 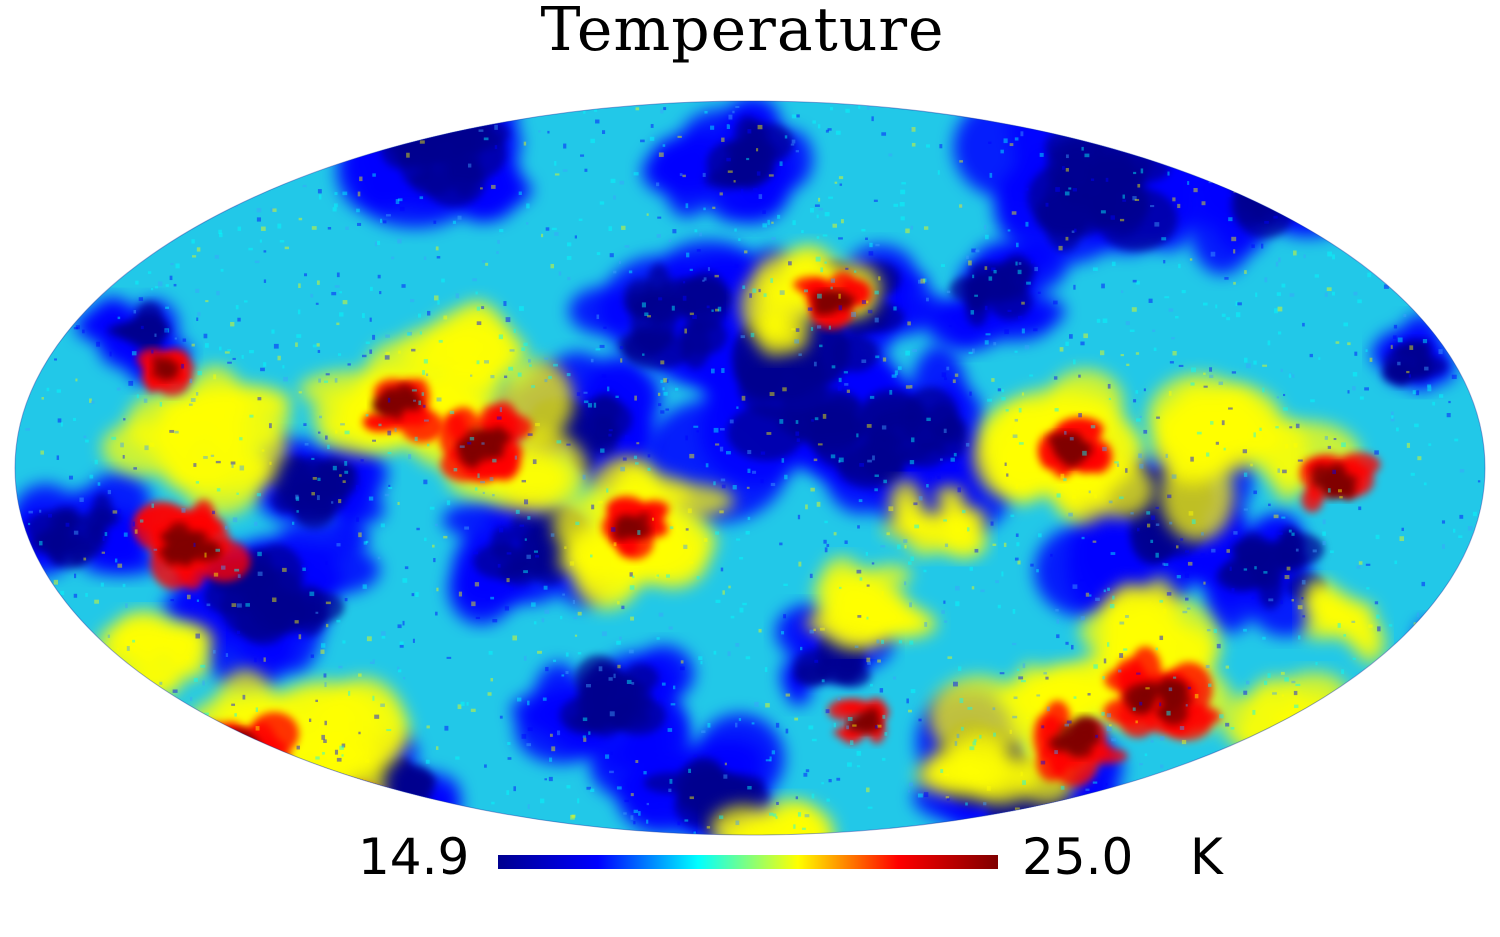 I want to click on colorbar-unit-label: K, so click(x=1206, y=857).